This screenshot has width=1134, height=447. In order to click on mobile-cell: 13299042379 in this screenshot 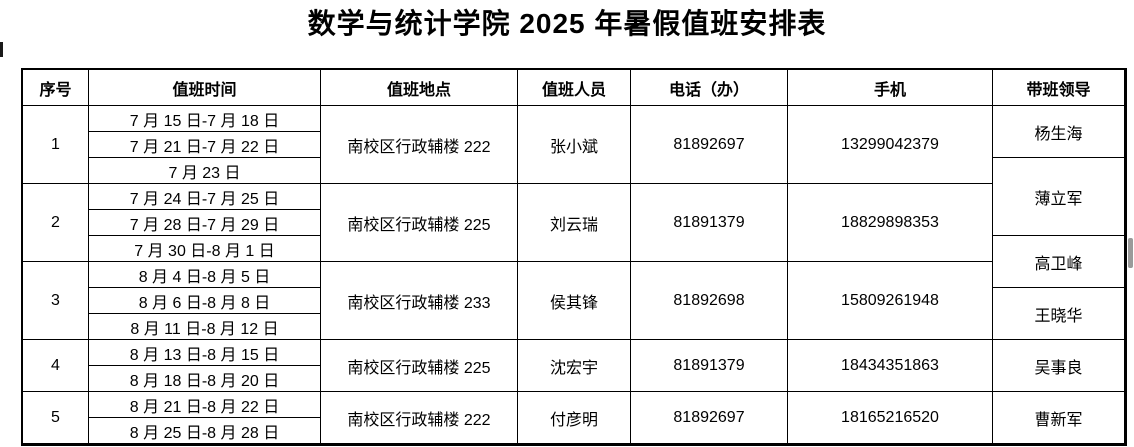, I will do `click(890, 145)`.